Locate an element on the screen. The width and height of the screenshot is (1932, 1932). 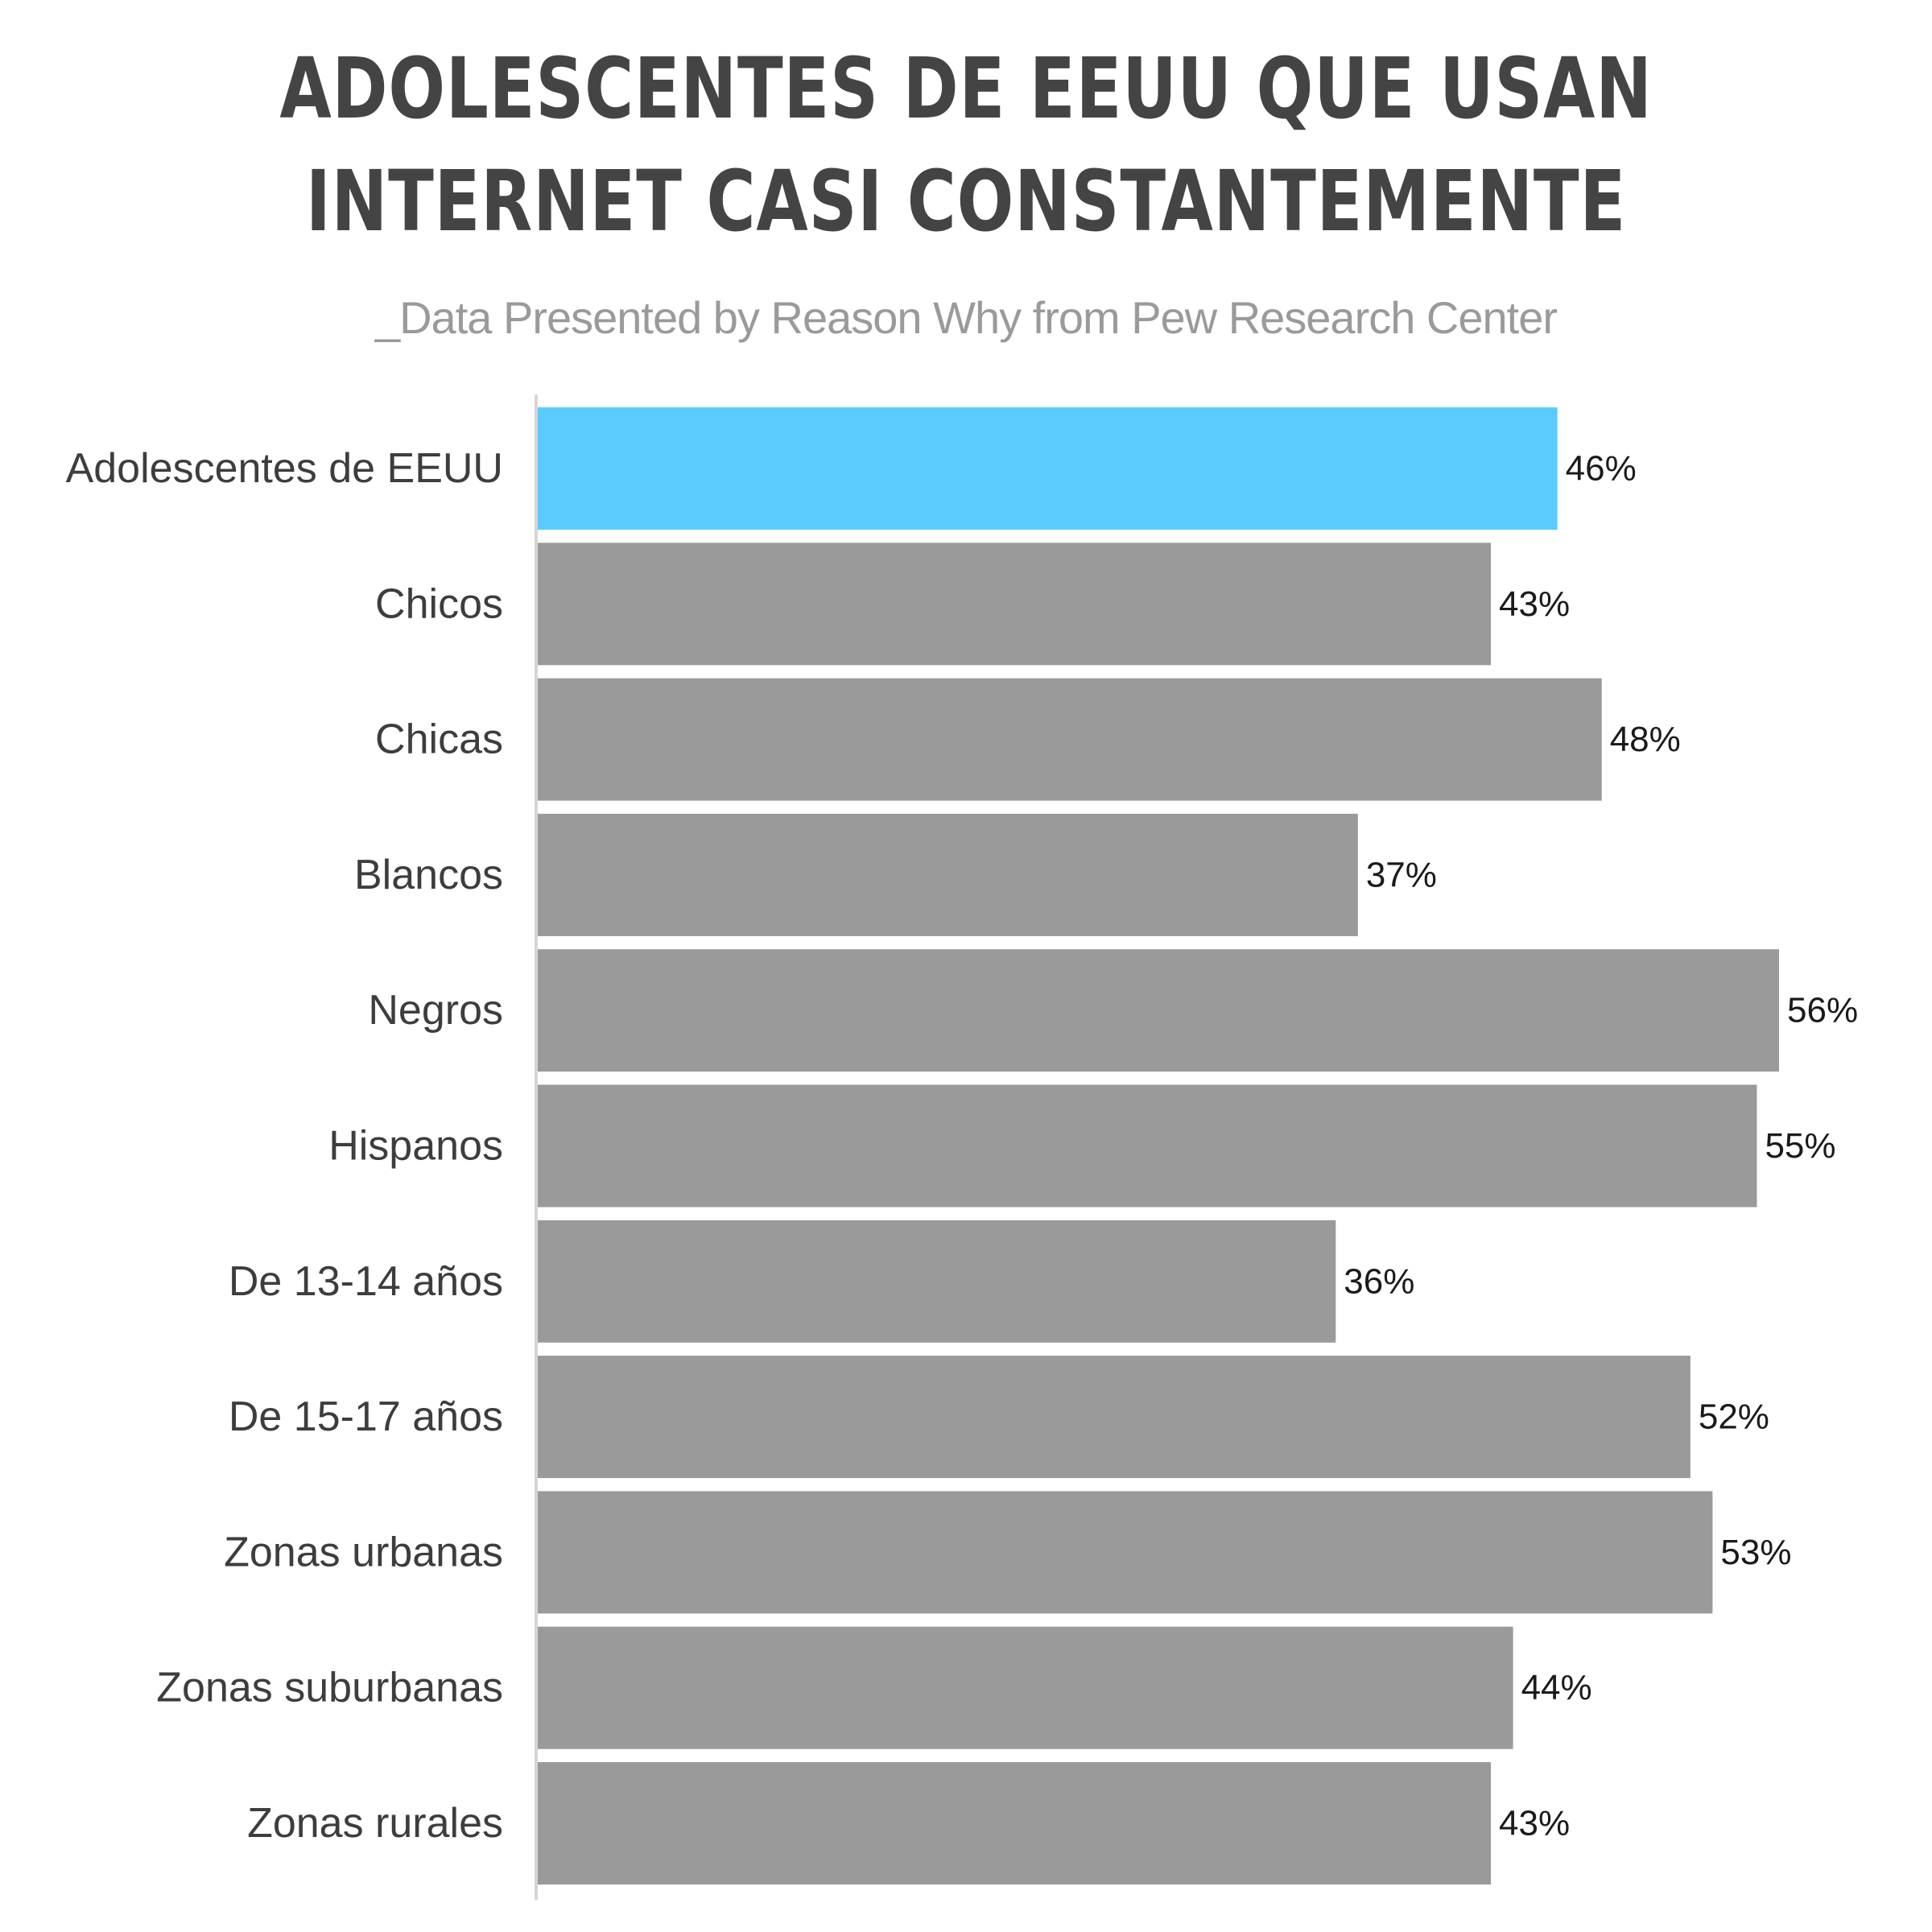
category-label-8: Zonas urbanas is located at coordinates (363, 1552).